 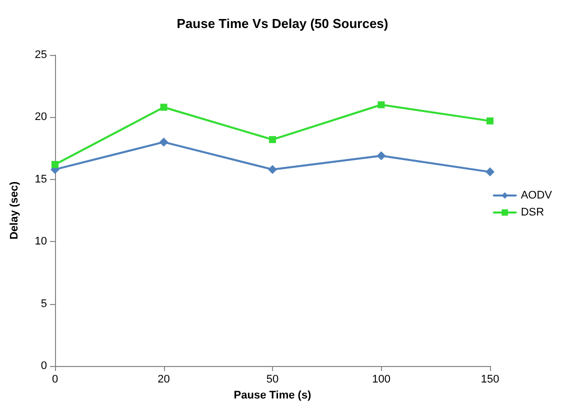 What do you see at coordinates (164, 380) in the screenshot?
I see `x-tick-label: 20` at bounding box center [164, 380].